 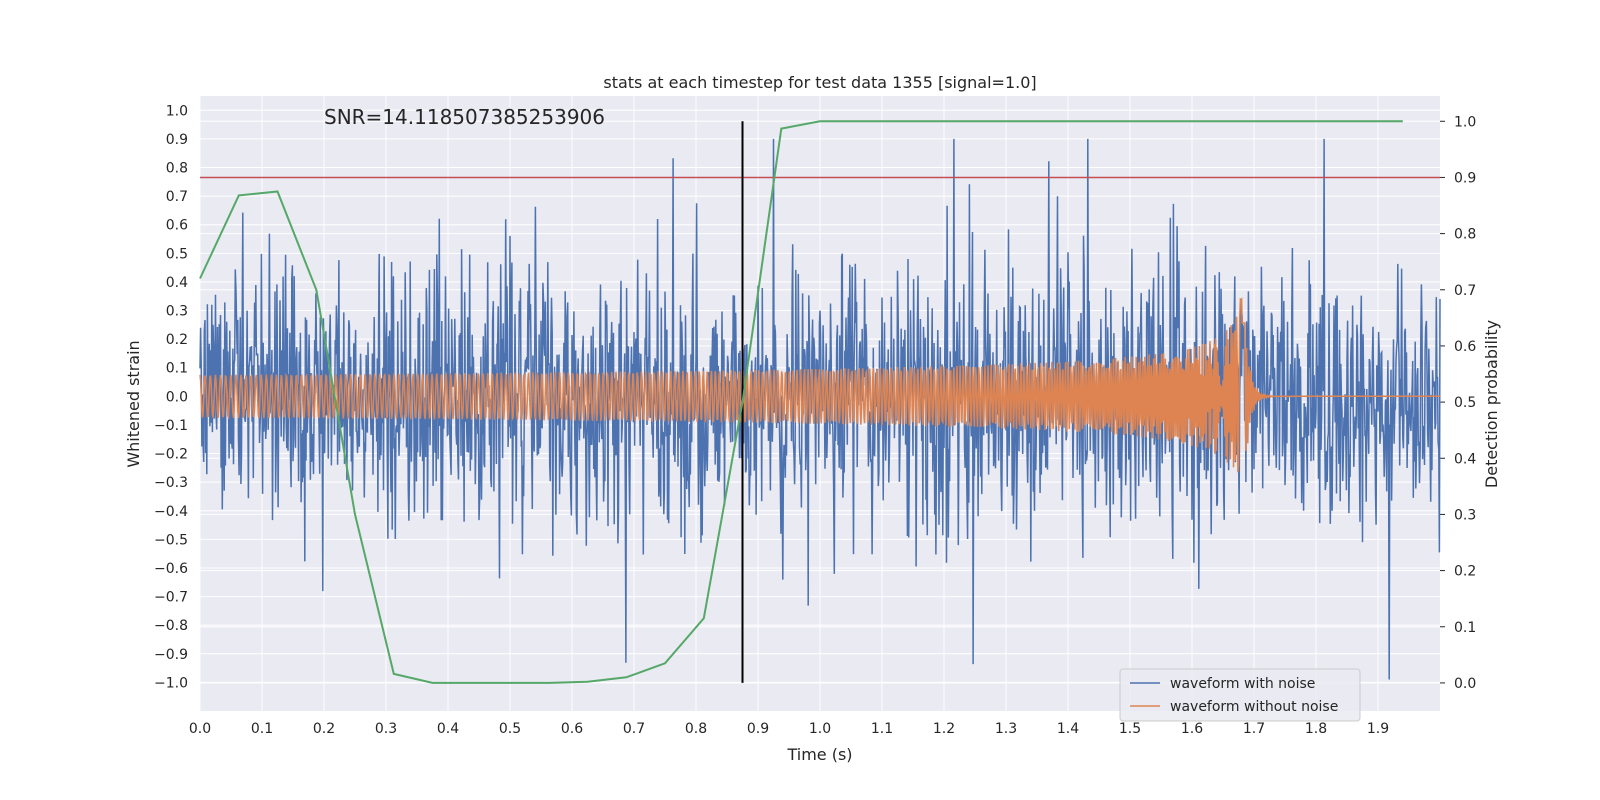 I want to click on y-left-tick-label: −0.3, so click(x=171, y=483).